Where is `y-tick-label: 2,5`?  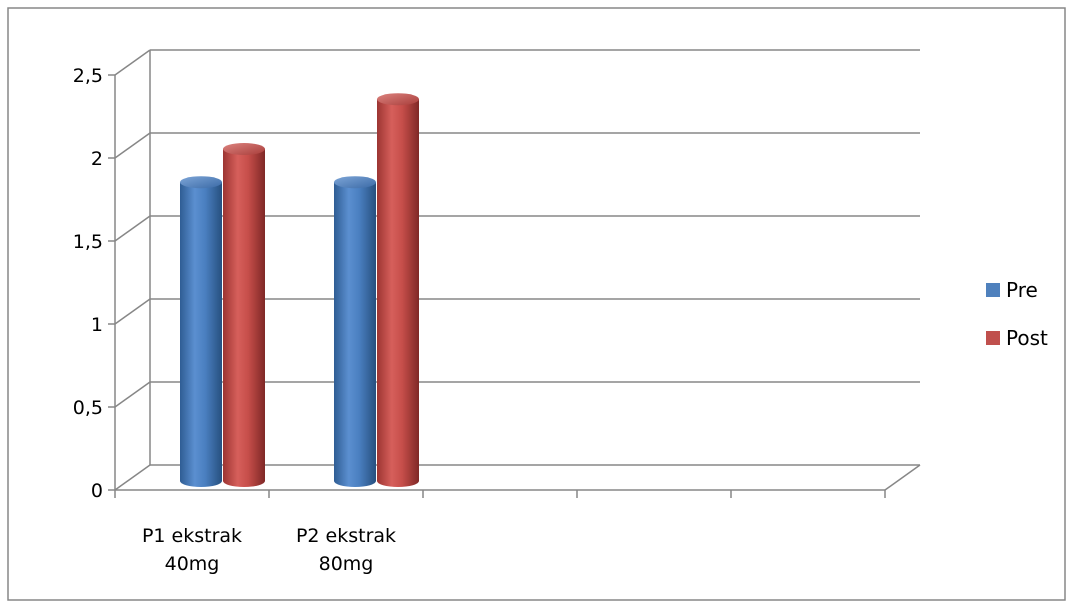
y-tick-label: 2,5 is located at coordinates (88, 76).